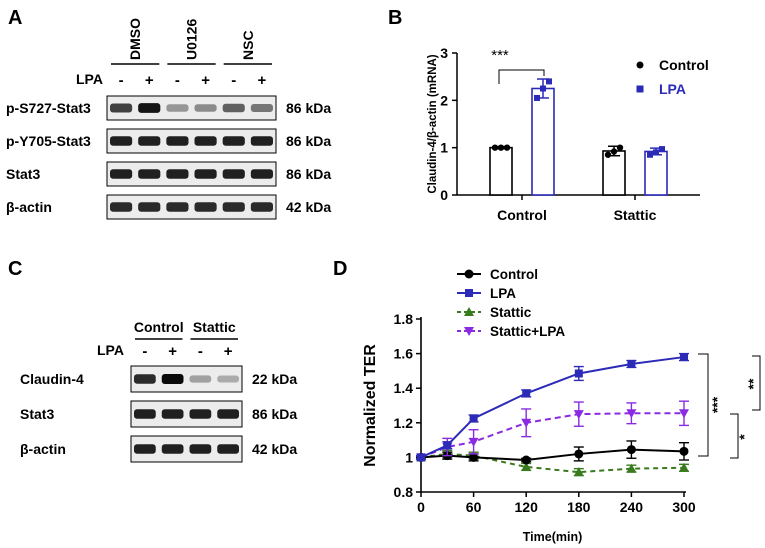 This screenshot has width=765, height=548. What do you see at coordinates (500, 55) in the screenshot?
I see `panel-b-significance: ***` at bounding box center [500, 55].